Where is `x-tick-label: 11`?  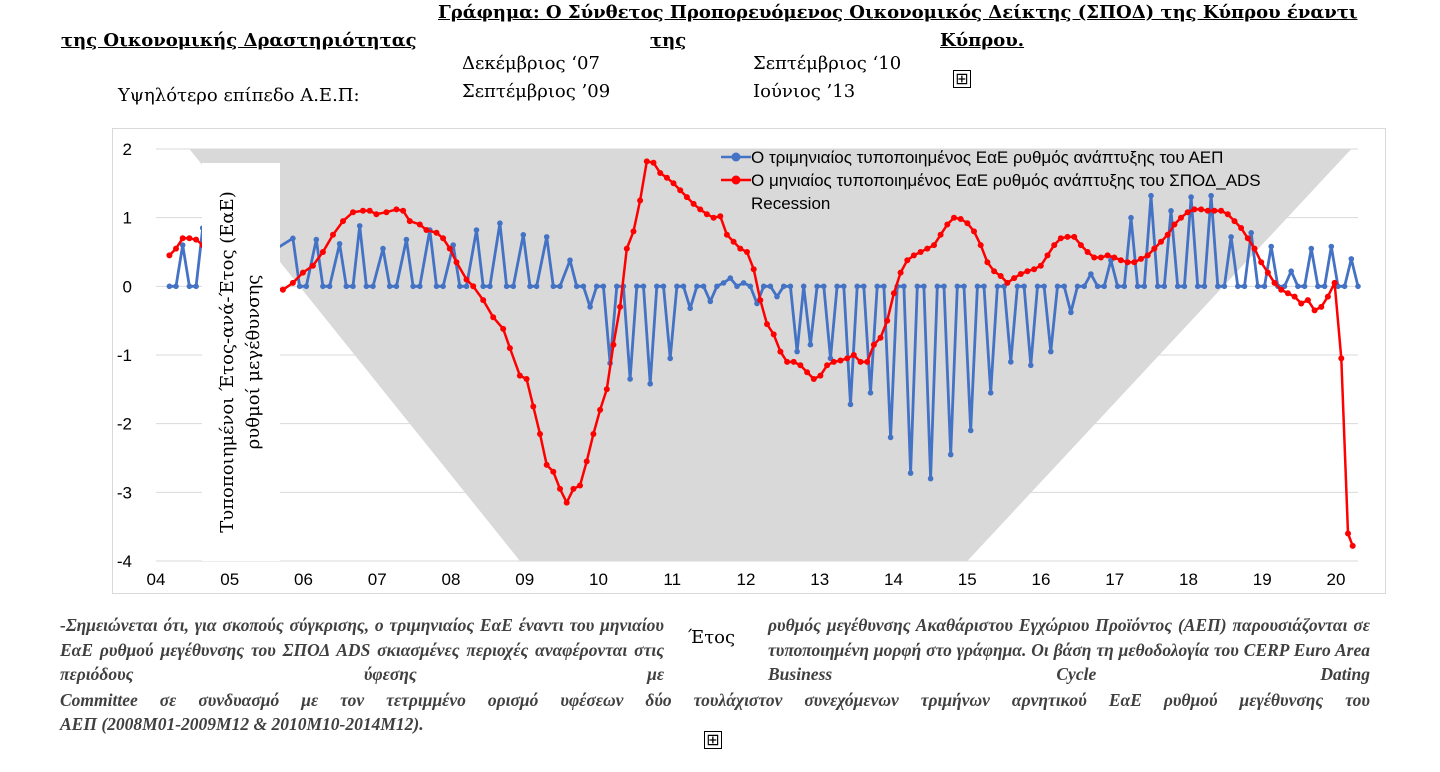 x-tick-label: 11 is located at coordinates (672, 579).